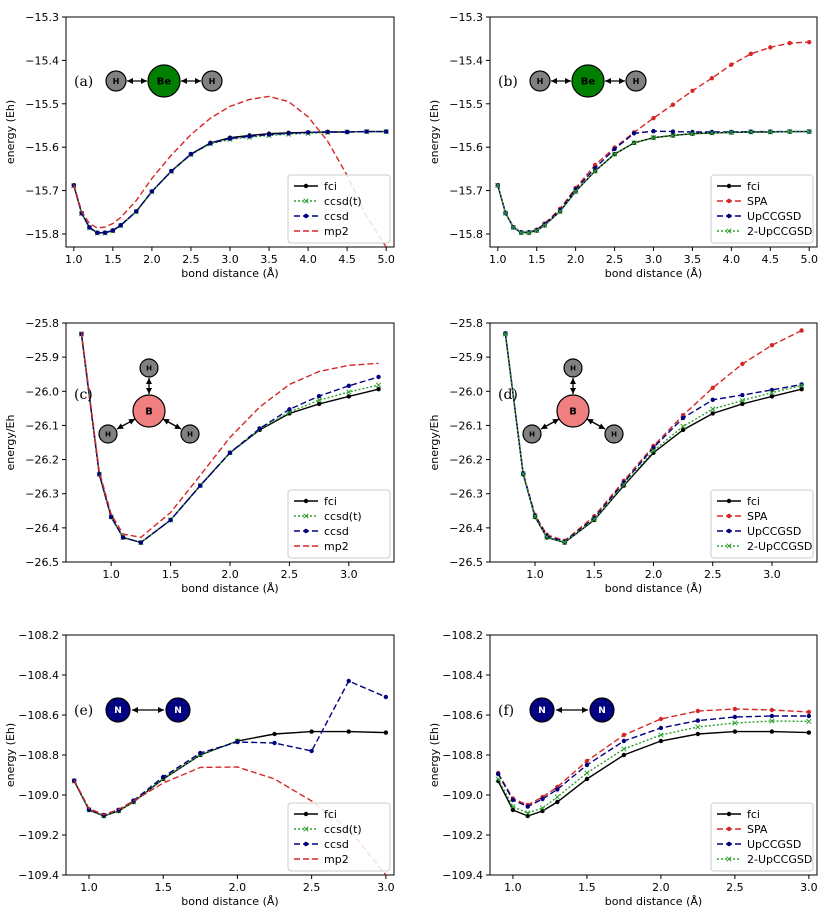 This screenshot has height=921, width=830. What do you see at coordinates (42, 323) in the screenshot?
I see `y-tick-label: −25.8` at bounding box center [42, 323].